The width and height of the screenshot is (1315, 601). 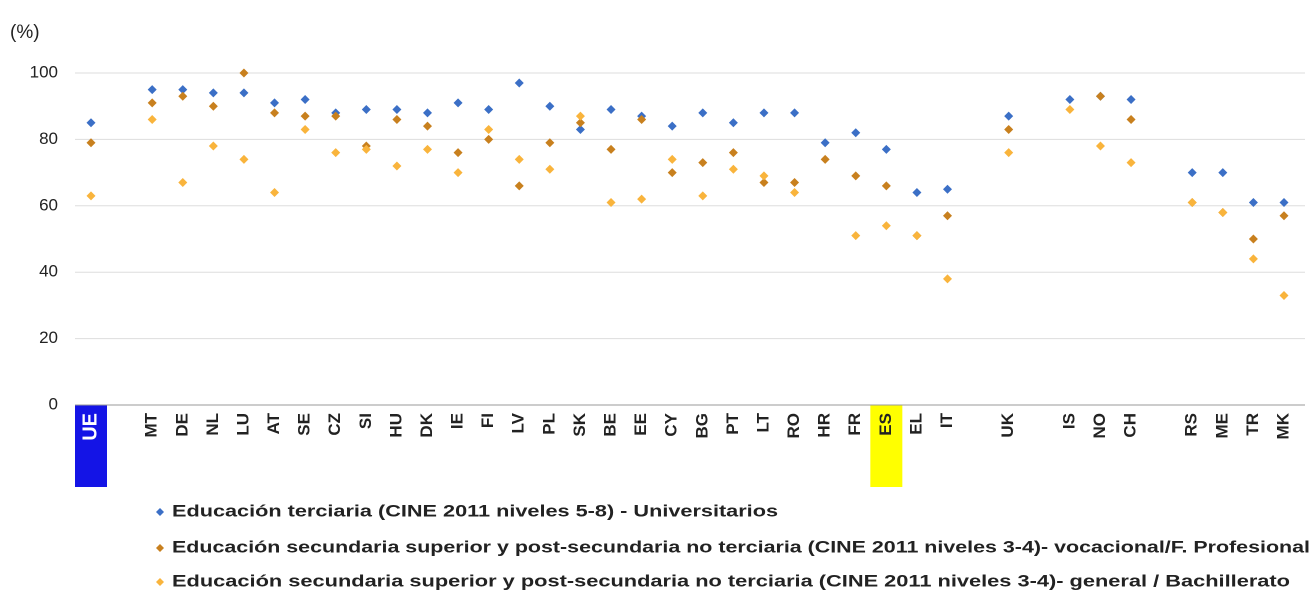 I want to click on x-tick-label: SI, so click(x=365, y=421).